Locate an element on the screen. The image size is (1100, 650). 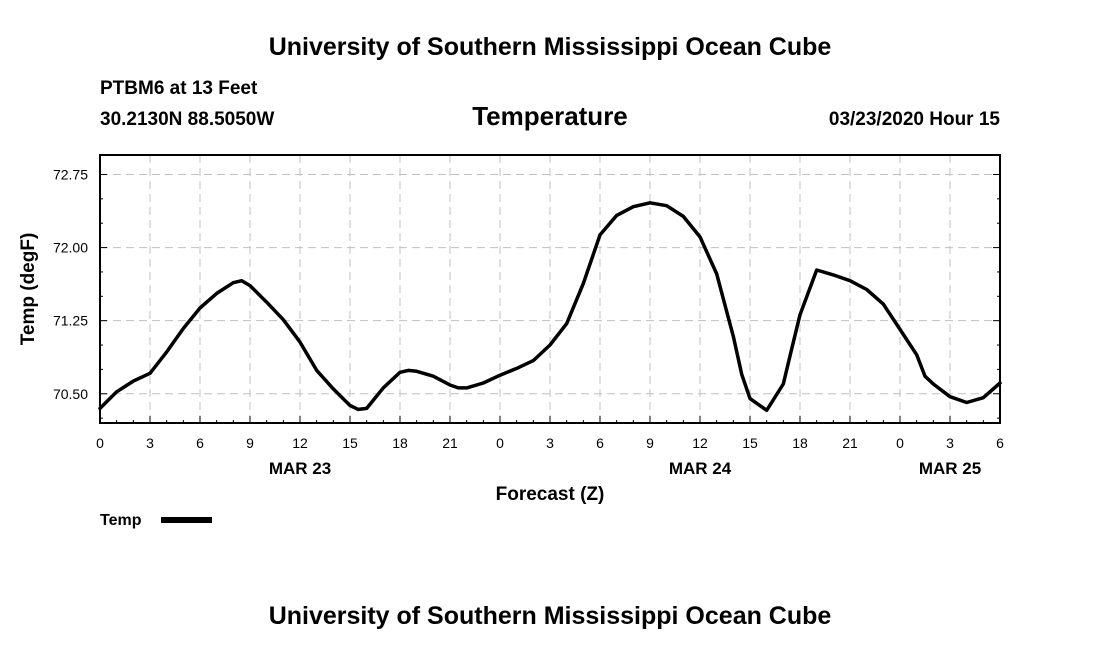
station-label: PTBM6 at 13 Feet is located at coordinates (179, 88).